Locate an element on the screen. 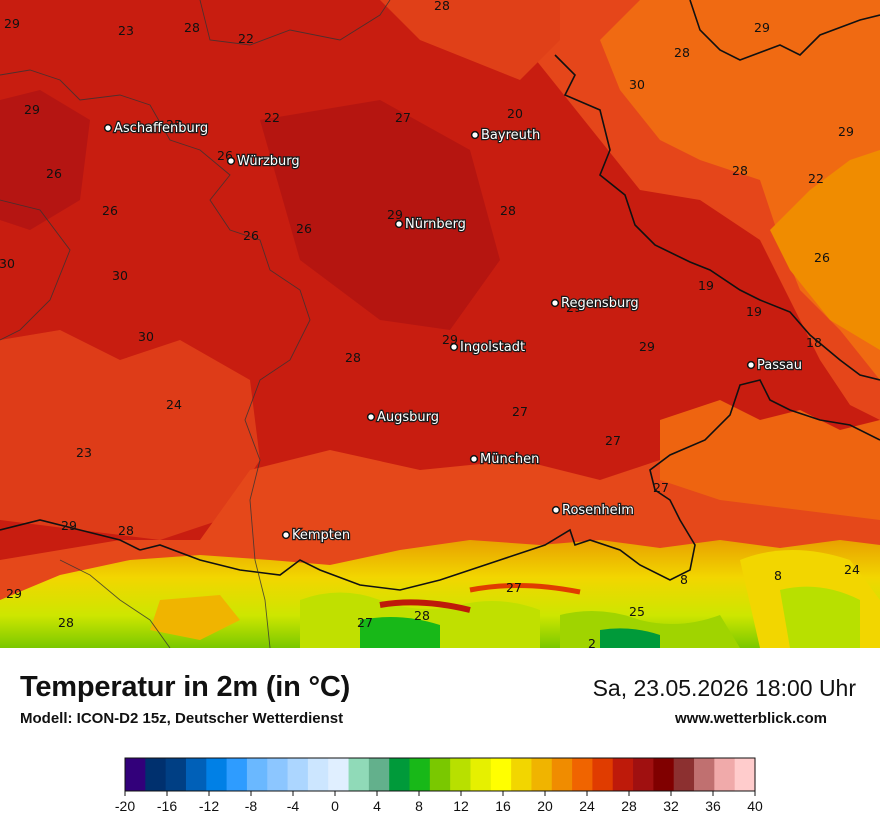  legend-tick-label: 16 is located at coordinates (503, 806).